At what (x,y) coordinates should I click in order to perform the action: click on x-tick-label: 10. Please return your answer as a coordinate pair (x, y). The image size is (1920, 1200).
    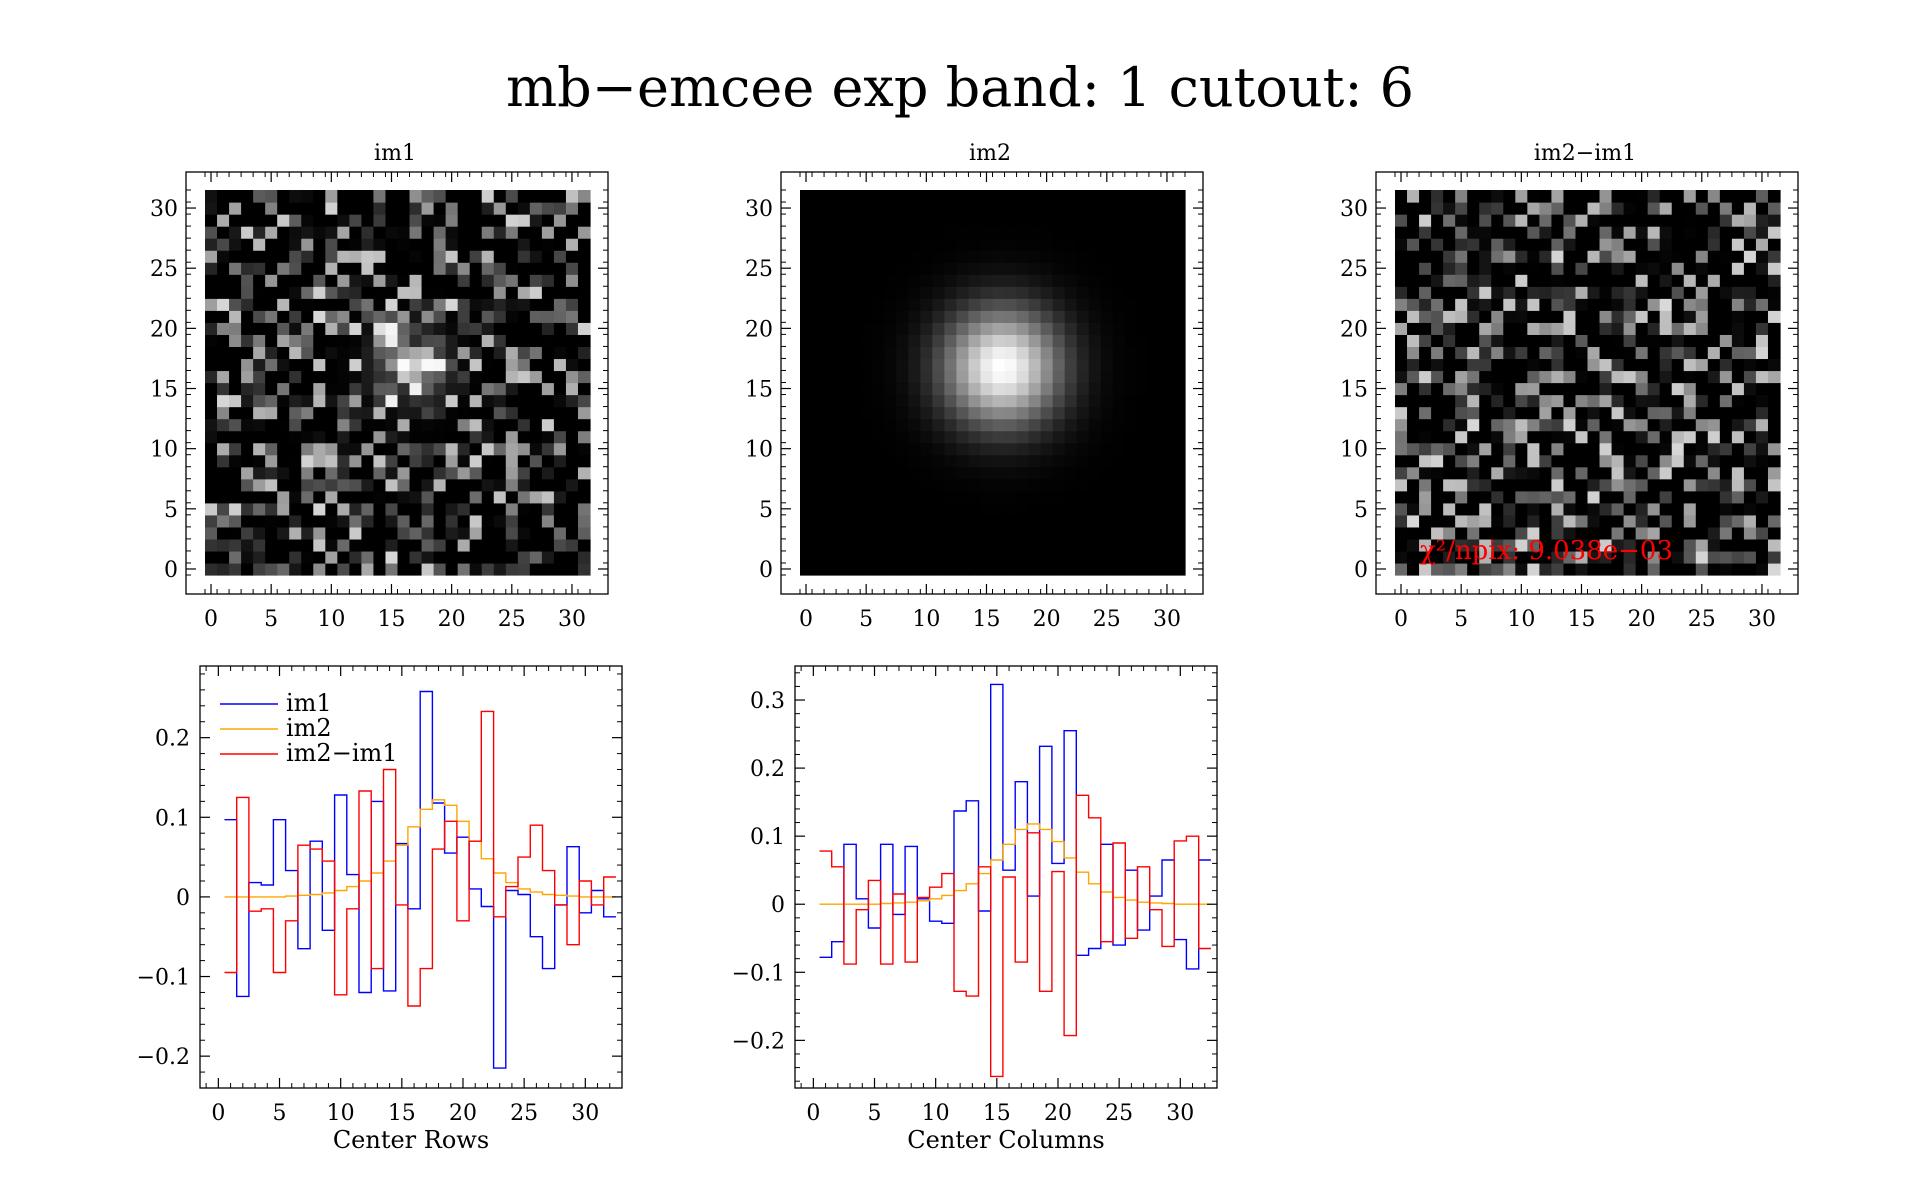
    Looking at the image, I should click on (926, 619).